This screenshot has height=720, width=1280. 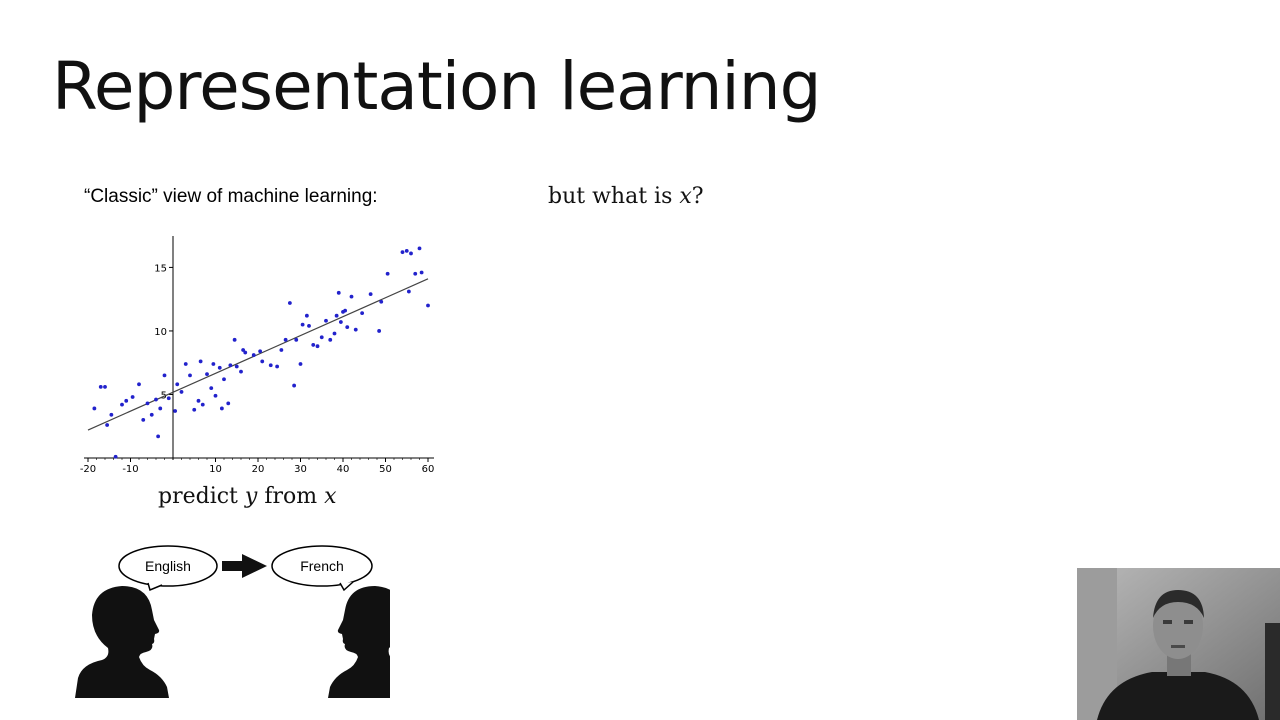 I want to click on chart-marks: -20-1010203040506051015, so click(x=257, y=355).